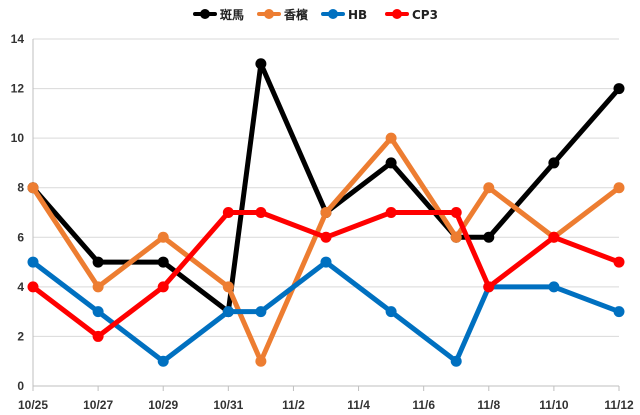 The width and height of the screenshot is (640, 415). I want to click on y-tick-label: 12, so click(18, 89).